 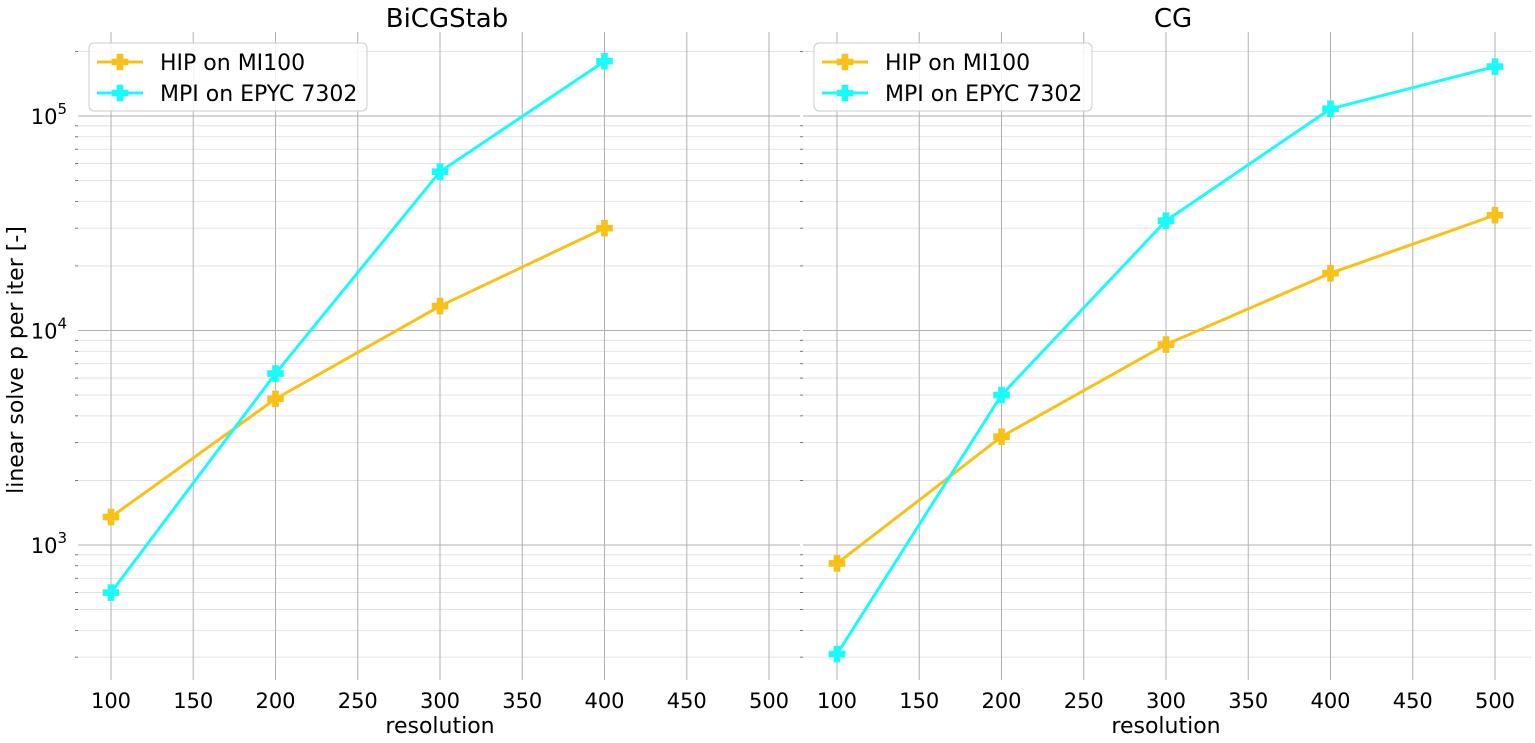 What do you see at coordinates (49, 114) in the screenshot?
I see `y-tick-label: 10⁵` at bounding box center [49, 114].